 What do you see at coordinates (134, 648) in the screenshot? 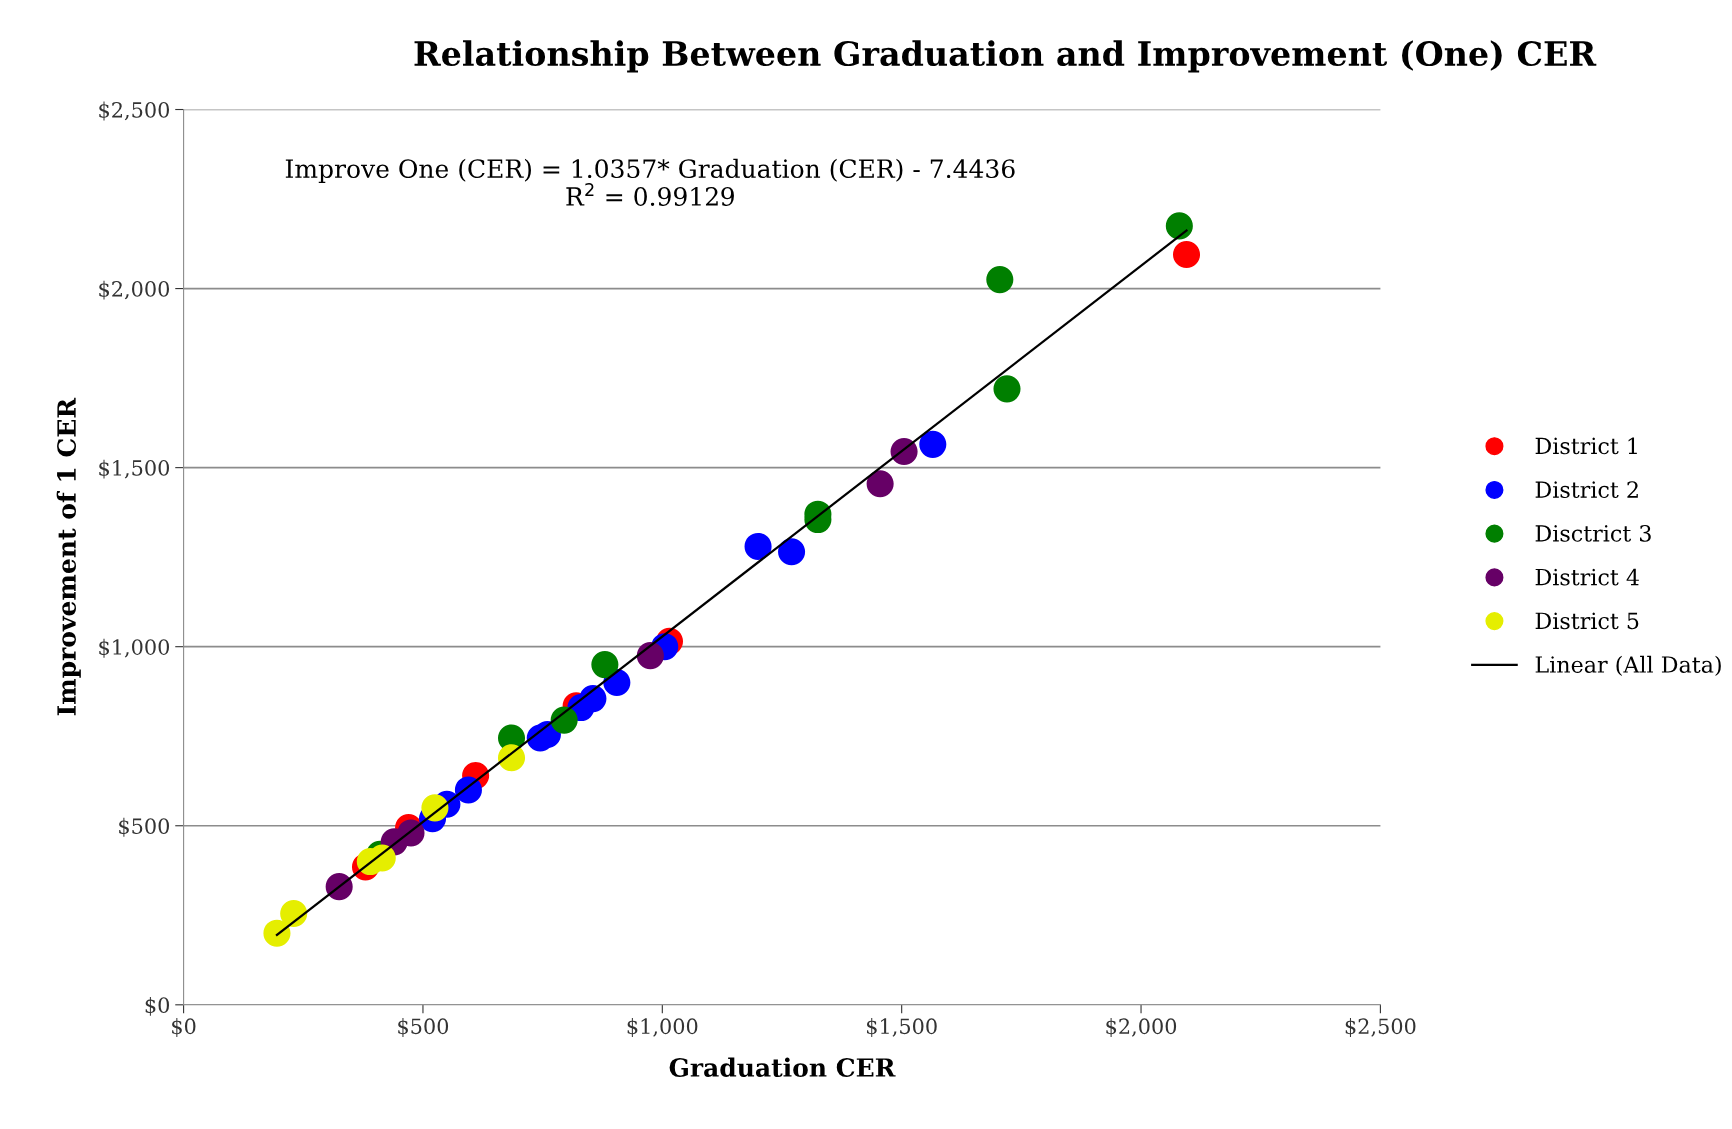
I see `y-tick-label: $1,000` at bounding box center [134, 648].